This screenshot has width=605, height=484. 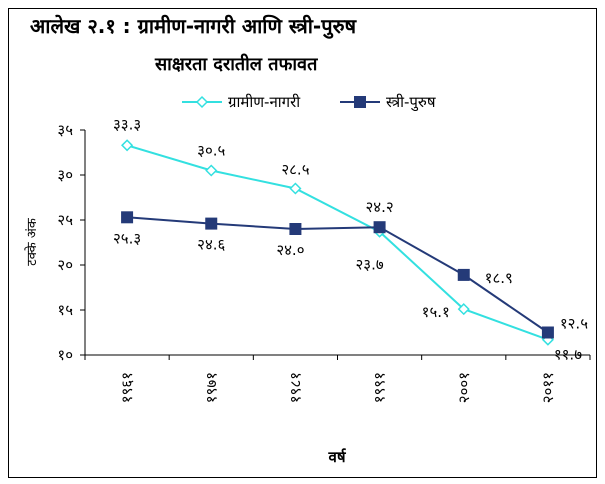 I want to click on data-label: २३.७, so click(x=369, y=265).